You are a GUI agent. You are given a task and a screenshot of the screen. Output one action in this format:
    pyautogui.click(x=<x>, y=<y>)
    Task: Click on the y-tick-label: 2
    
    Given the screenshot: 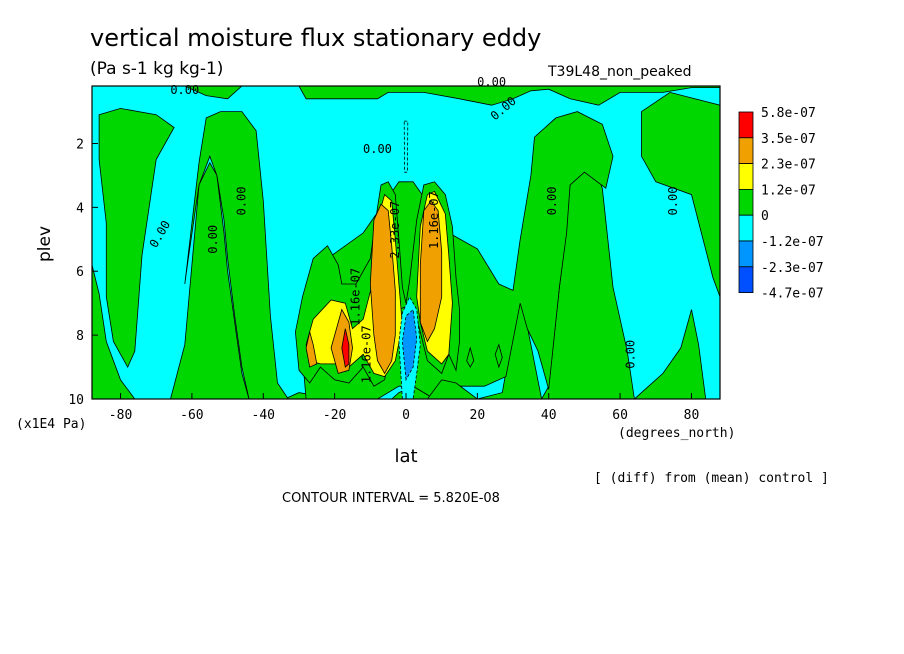 What is the action you would take?
    pyautogui.click(x=80, y=144)
    